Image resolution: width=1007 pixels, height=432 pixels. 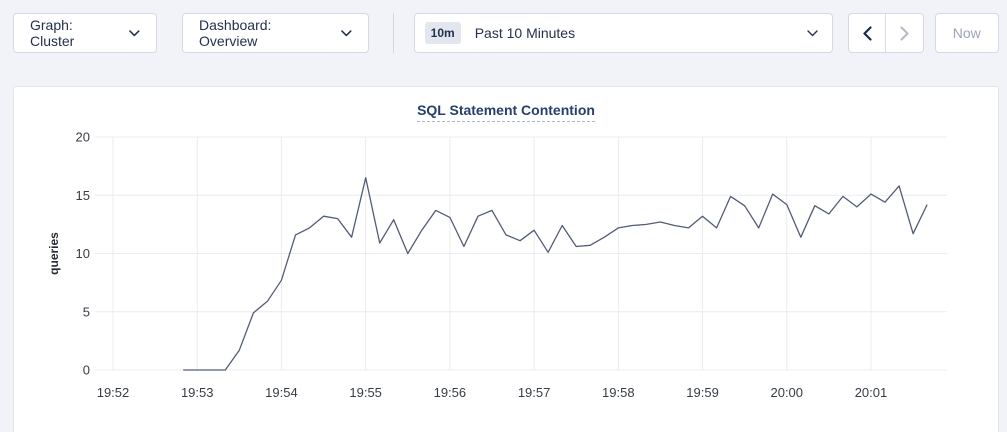 I want to click on x-tick-label: 19:57, so click(x=534, y=392).